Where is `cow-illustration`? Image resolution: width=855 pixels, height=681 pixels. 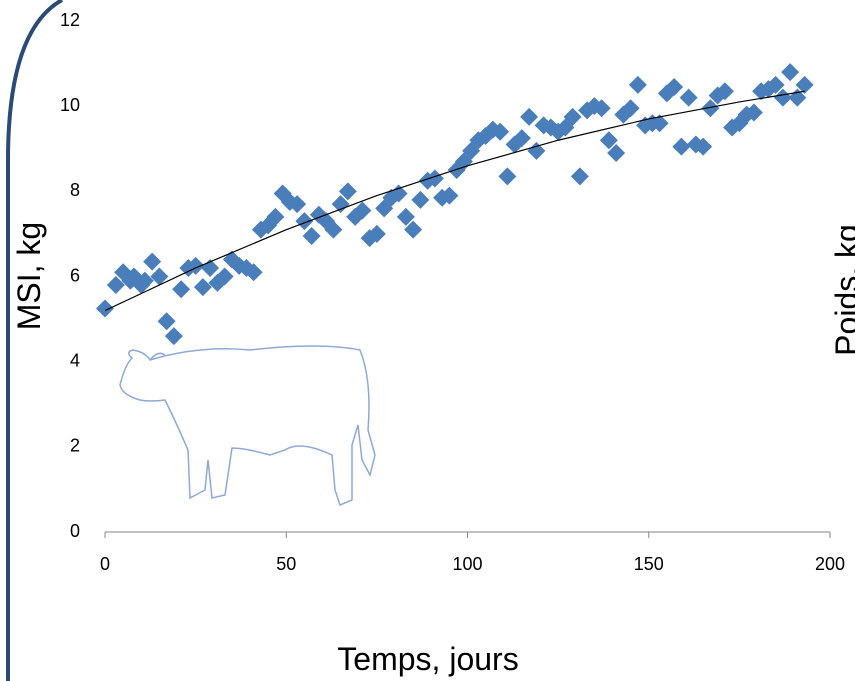
cow-illustration is located at coordinates (247, 426).